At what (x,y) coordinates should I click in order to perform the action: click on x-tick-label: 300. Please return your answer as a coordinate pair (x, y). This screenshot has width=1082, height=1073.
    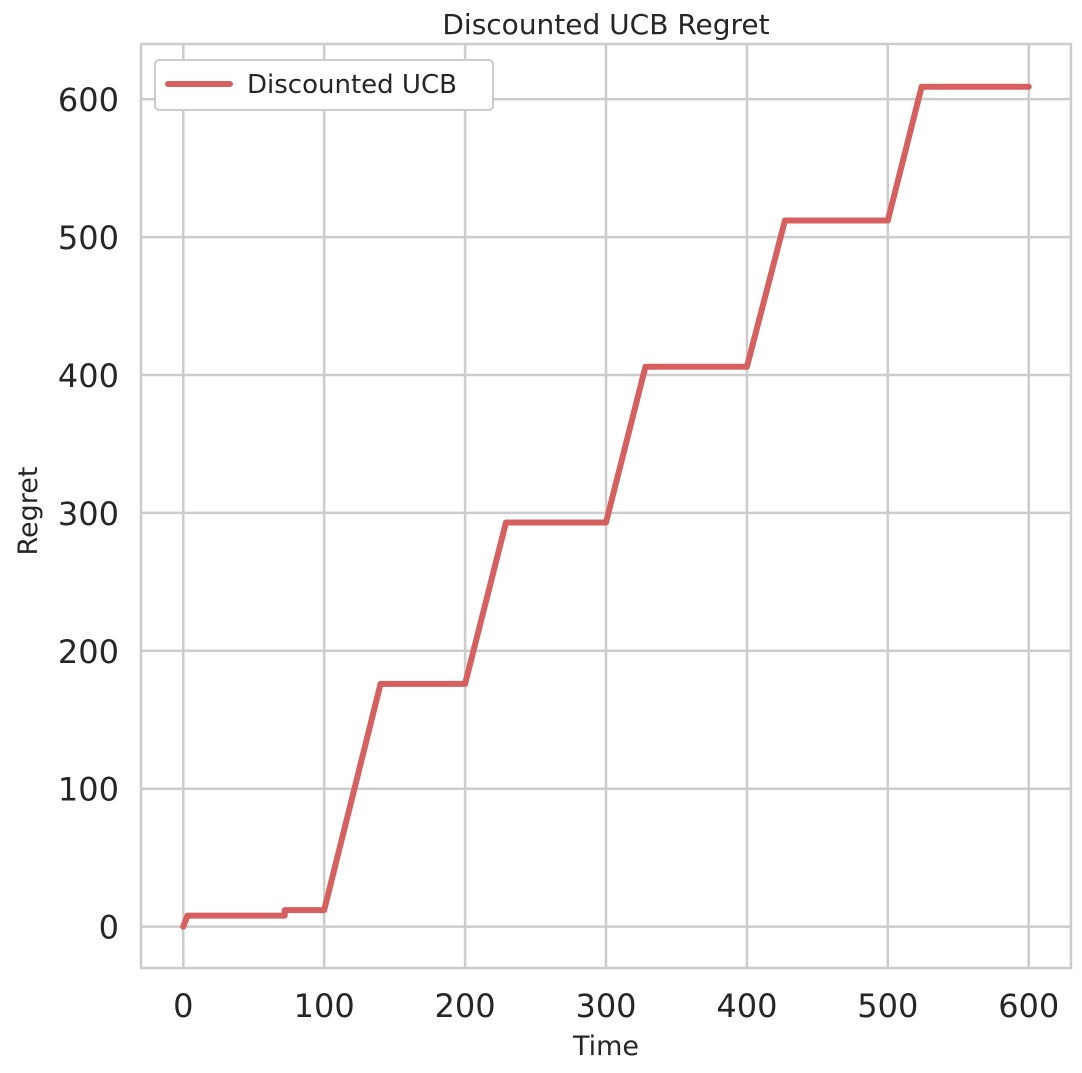
    Looking at the image, I should click on (605, 1006).